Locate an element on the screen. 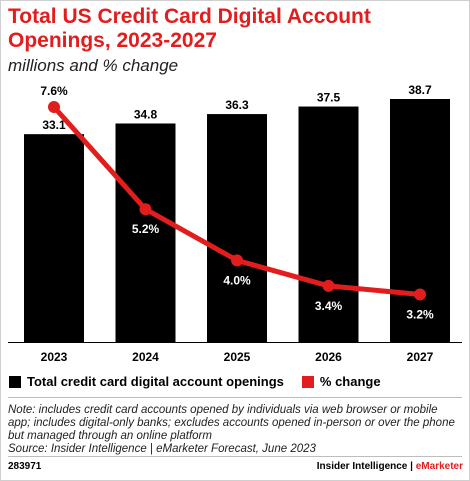  line-value-label: 7.6% is located at coordinates (54, 91).